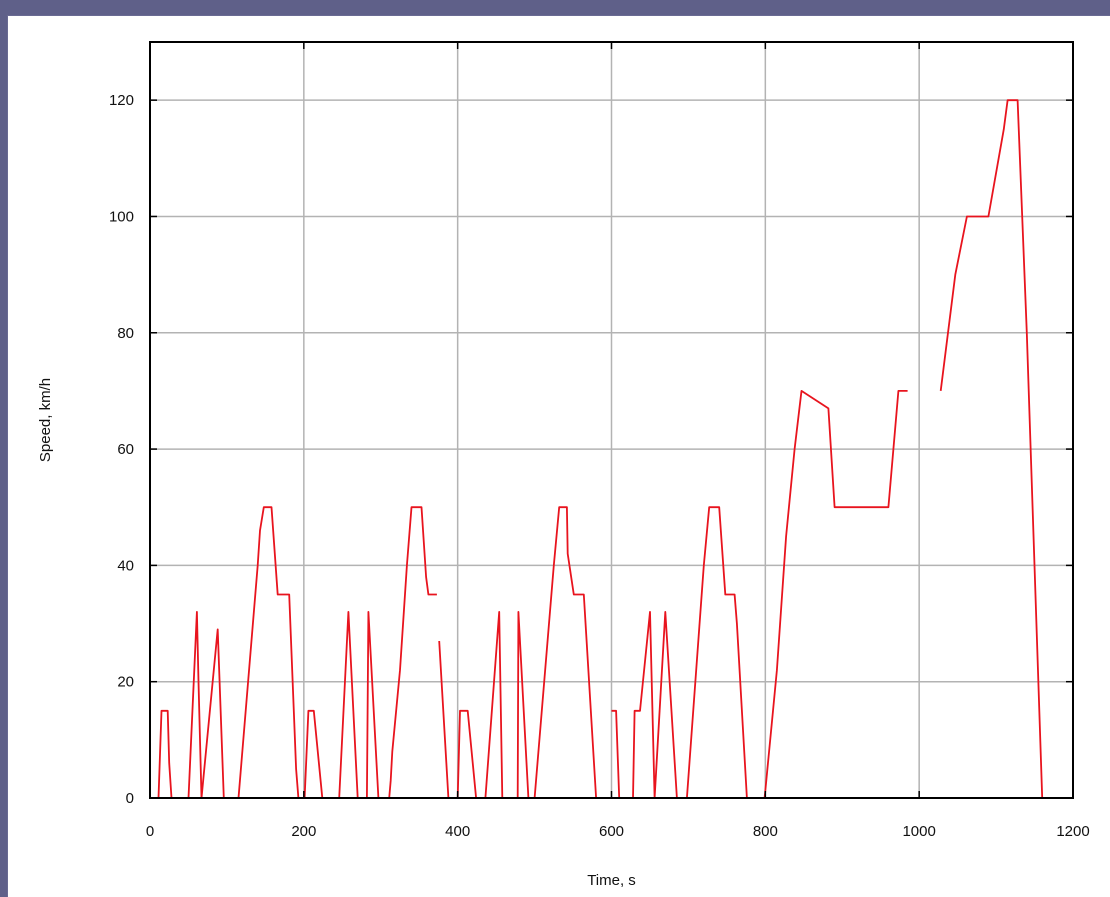 The height and width of the screenshot is (897, 1110). What do you see at coordinates (45, 420) in the screenshot?
I see `y-axis-label: Speed, km/h` at bounding box center [45, 420].